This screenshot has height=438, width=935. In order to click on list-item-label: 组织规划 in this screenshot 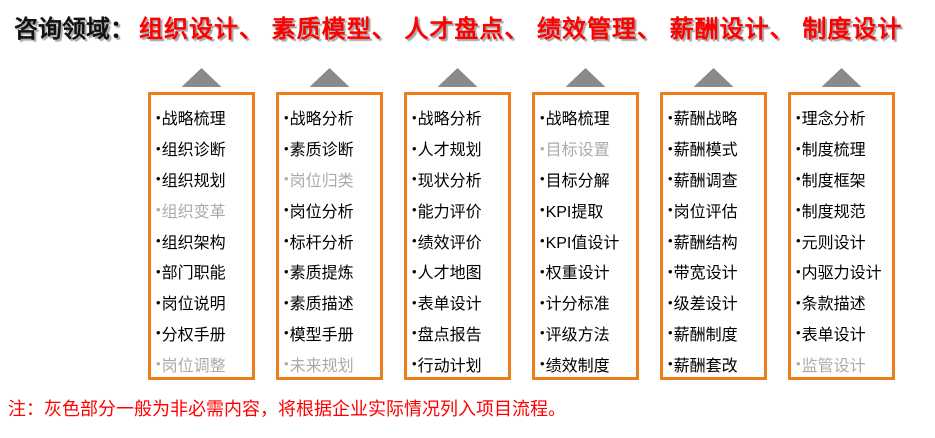, I will do `click(193, 181)`.